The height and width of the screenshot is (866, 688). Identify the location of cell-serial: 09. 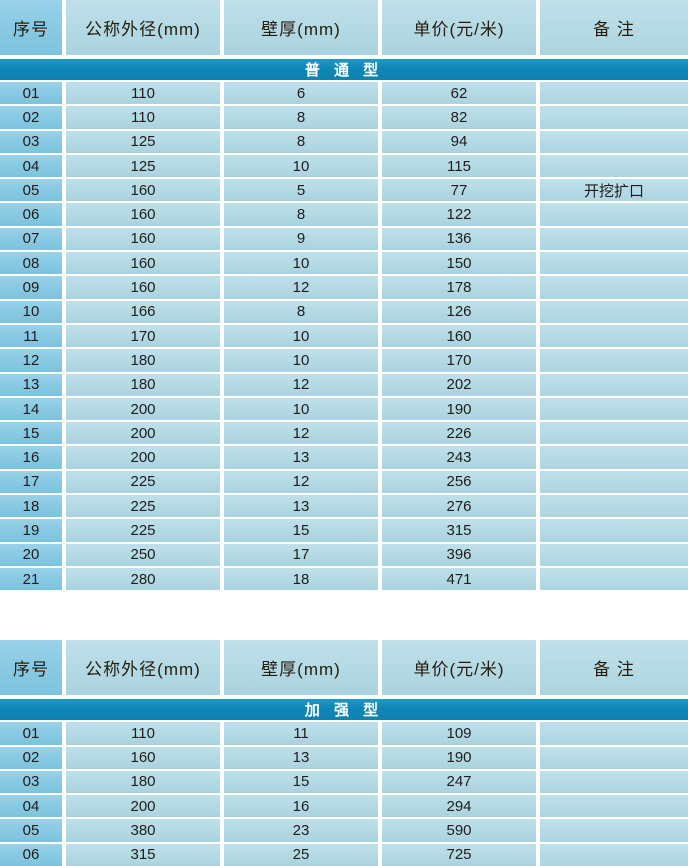
(31, 287).